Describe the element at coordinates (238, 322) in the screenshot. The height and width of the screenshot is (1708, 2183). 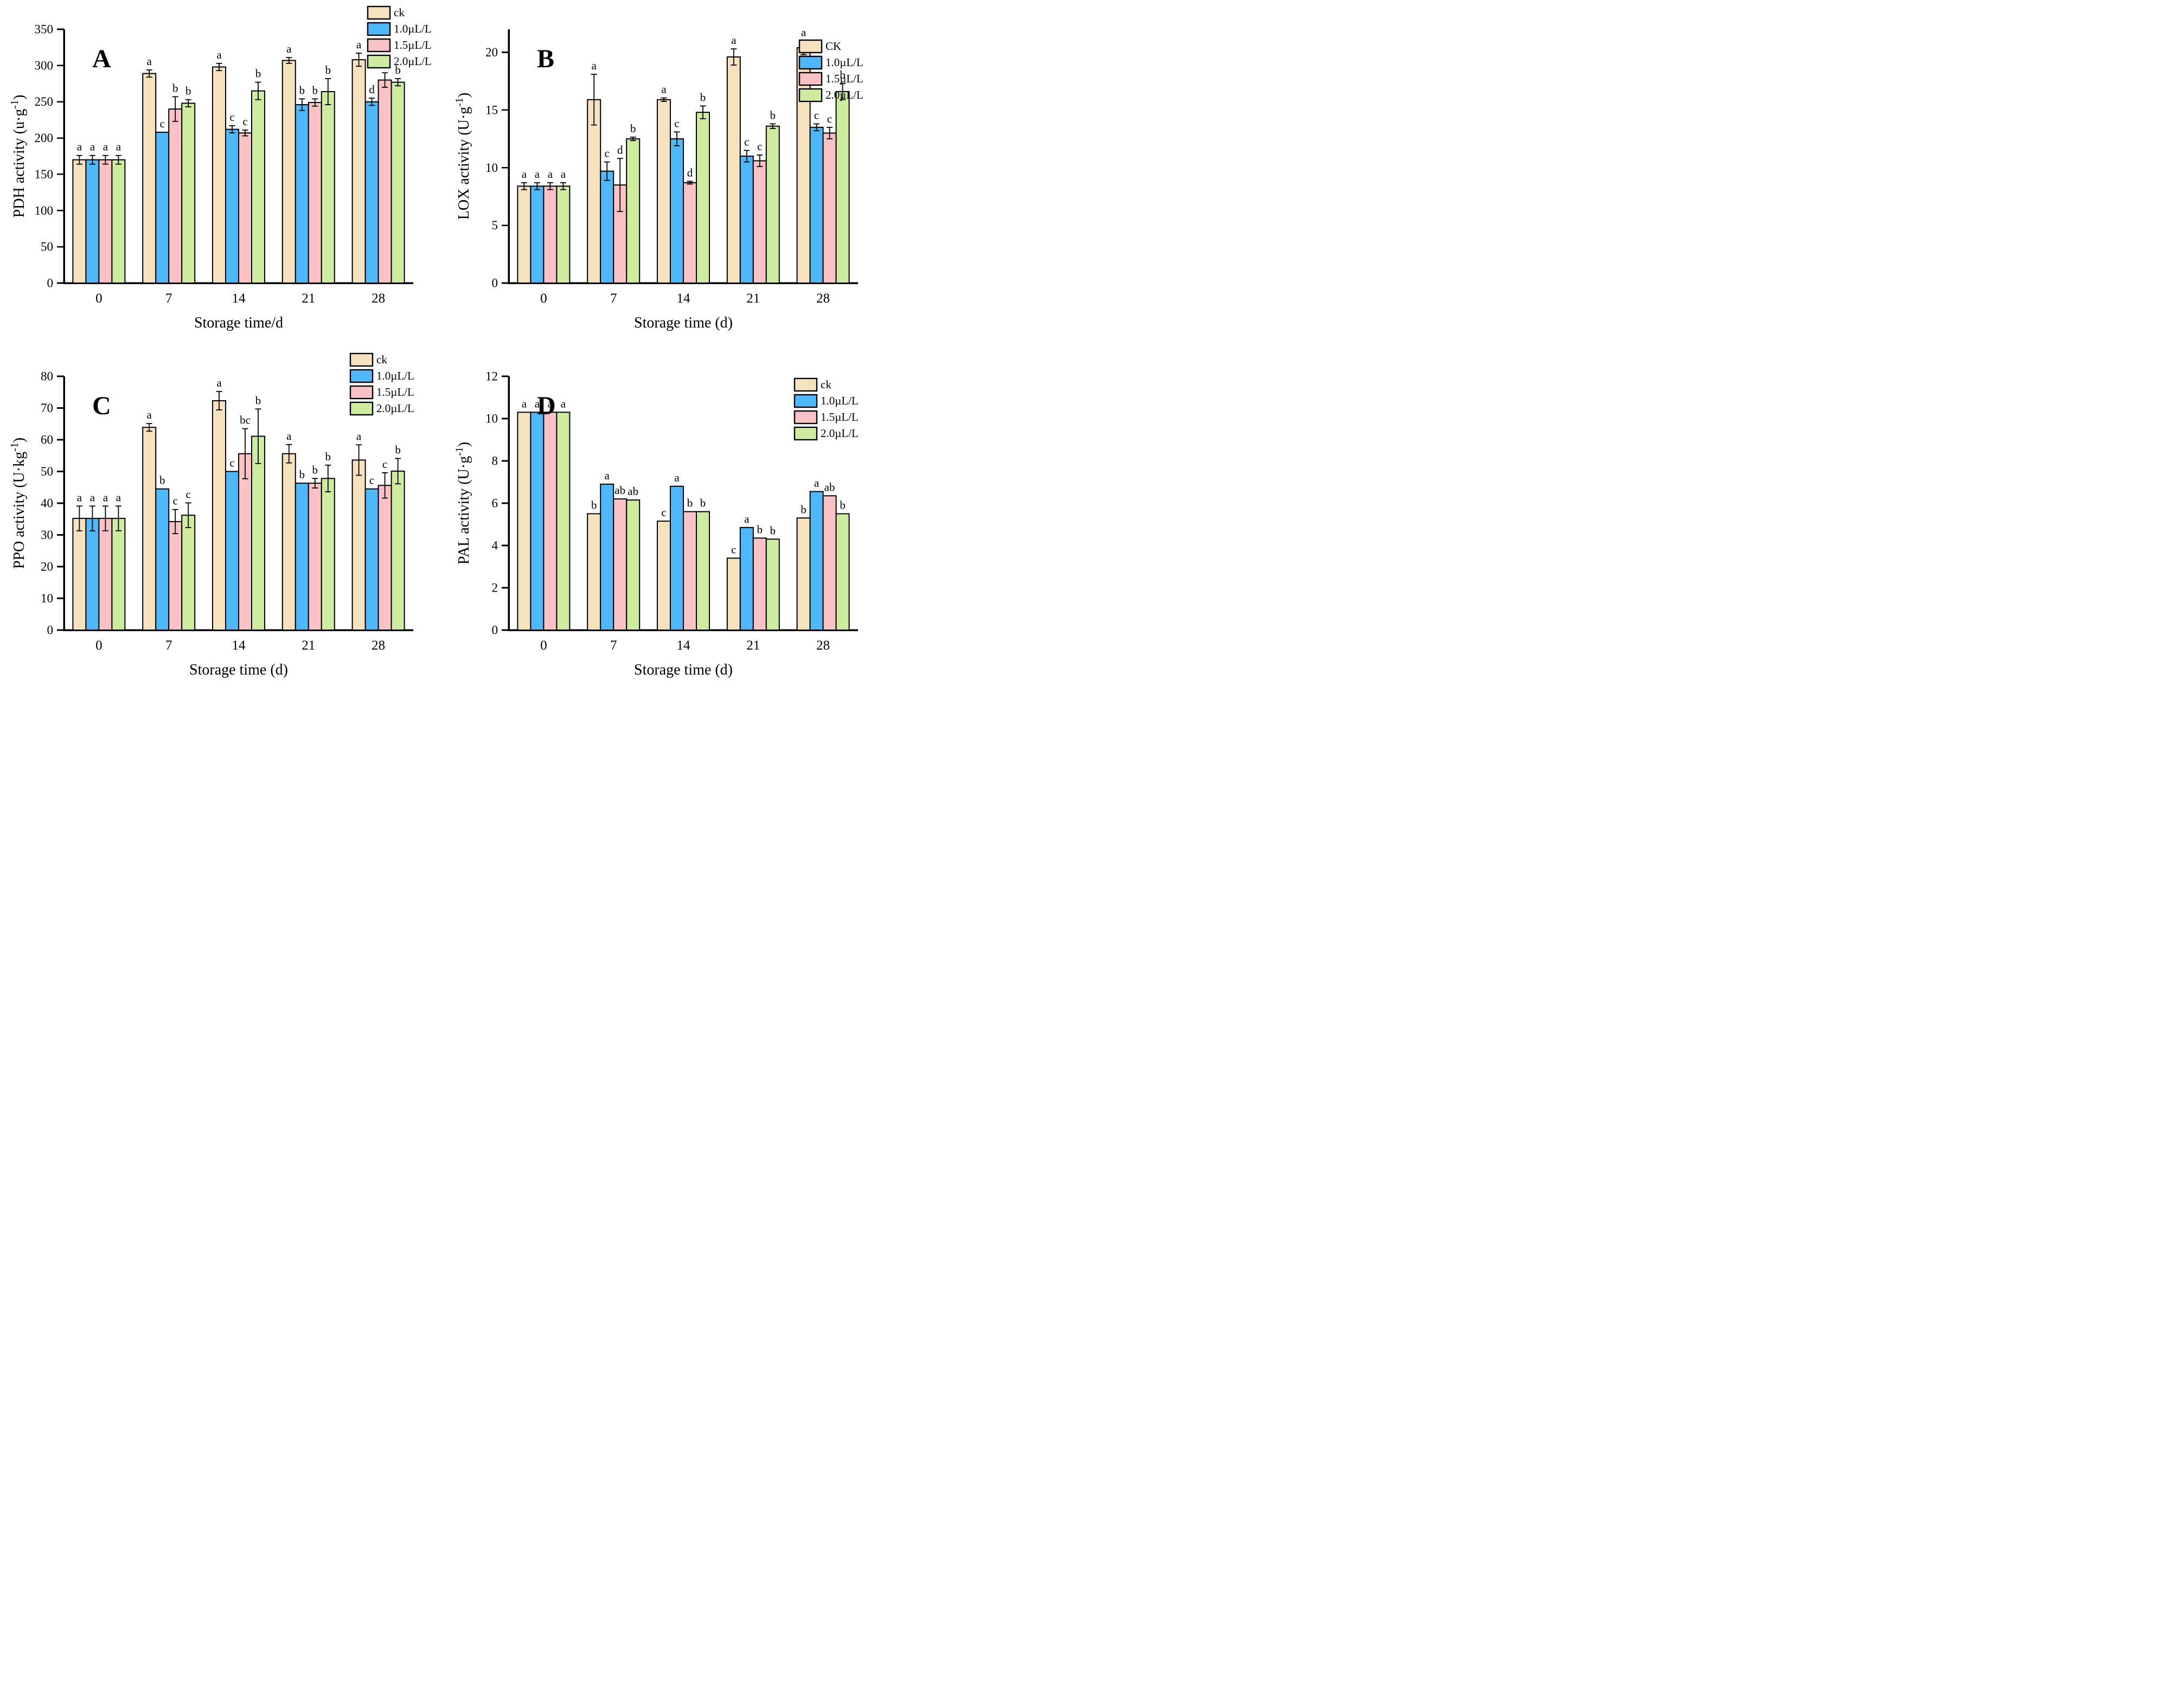
I see `x-axis-title: Storage time/d` at that location.